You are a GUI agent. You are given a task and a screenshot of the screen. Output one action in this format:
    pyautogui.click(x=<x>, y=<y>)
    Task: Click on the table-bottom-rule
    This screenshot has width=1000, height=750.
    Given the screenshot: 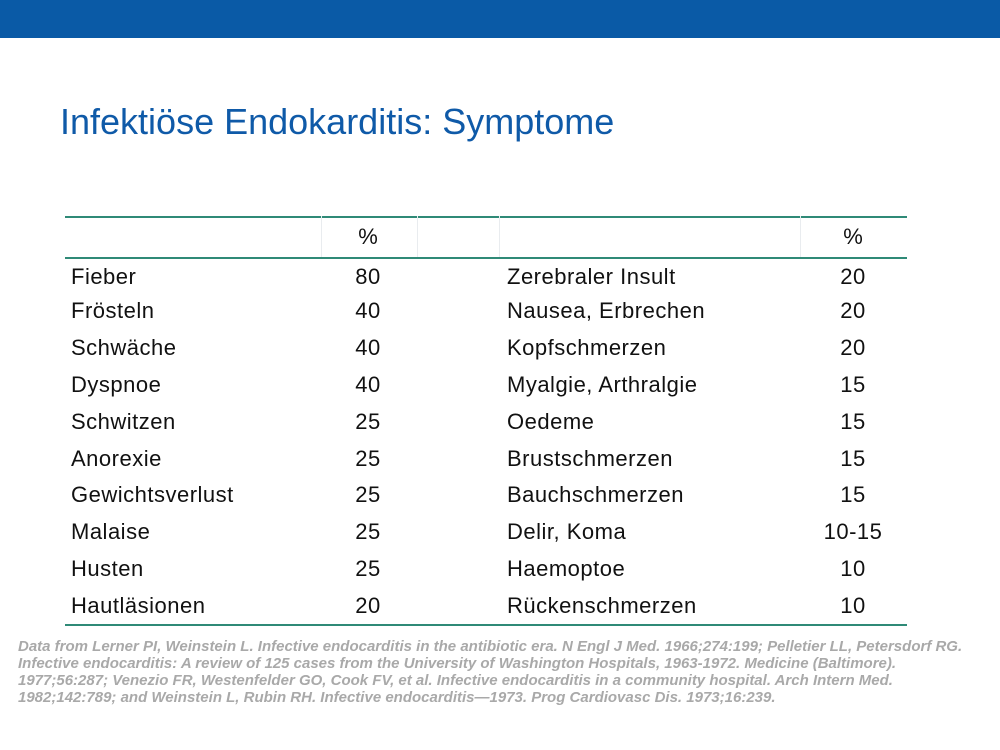 What is the action you would take?
    pyautogui.click(x=486, y=625)
    